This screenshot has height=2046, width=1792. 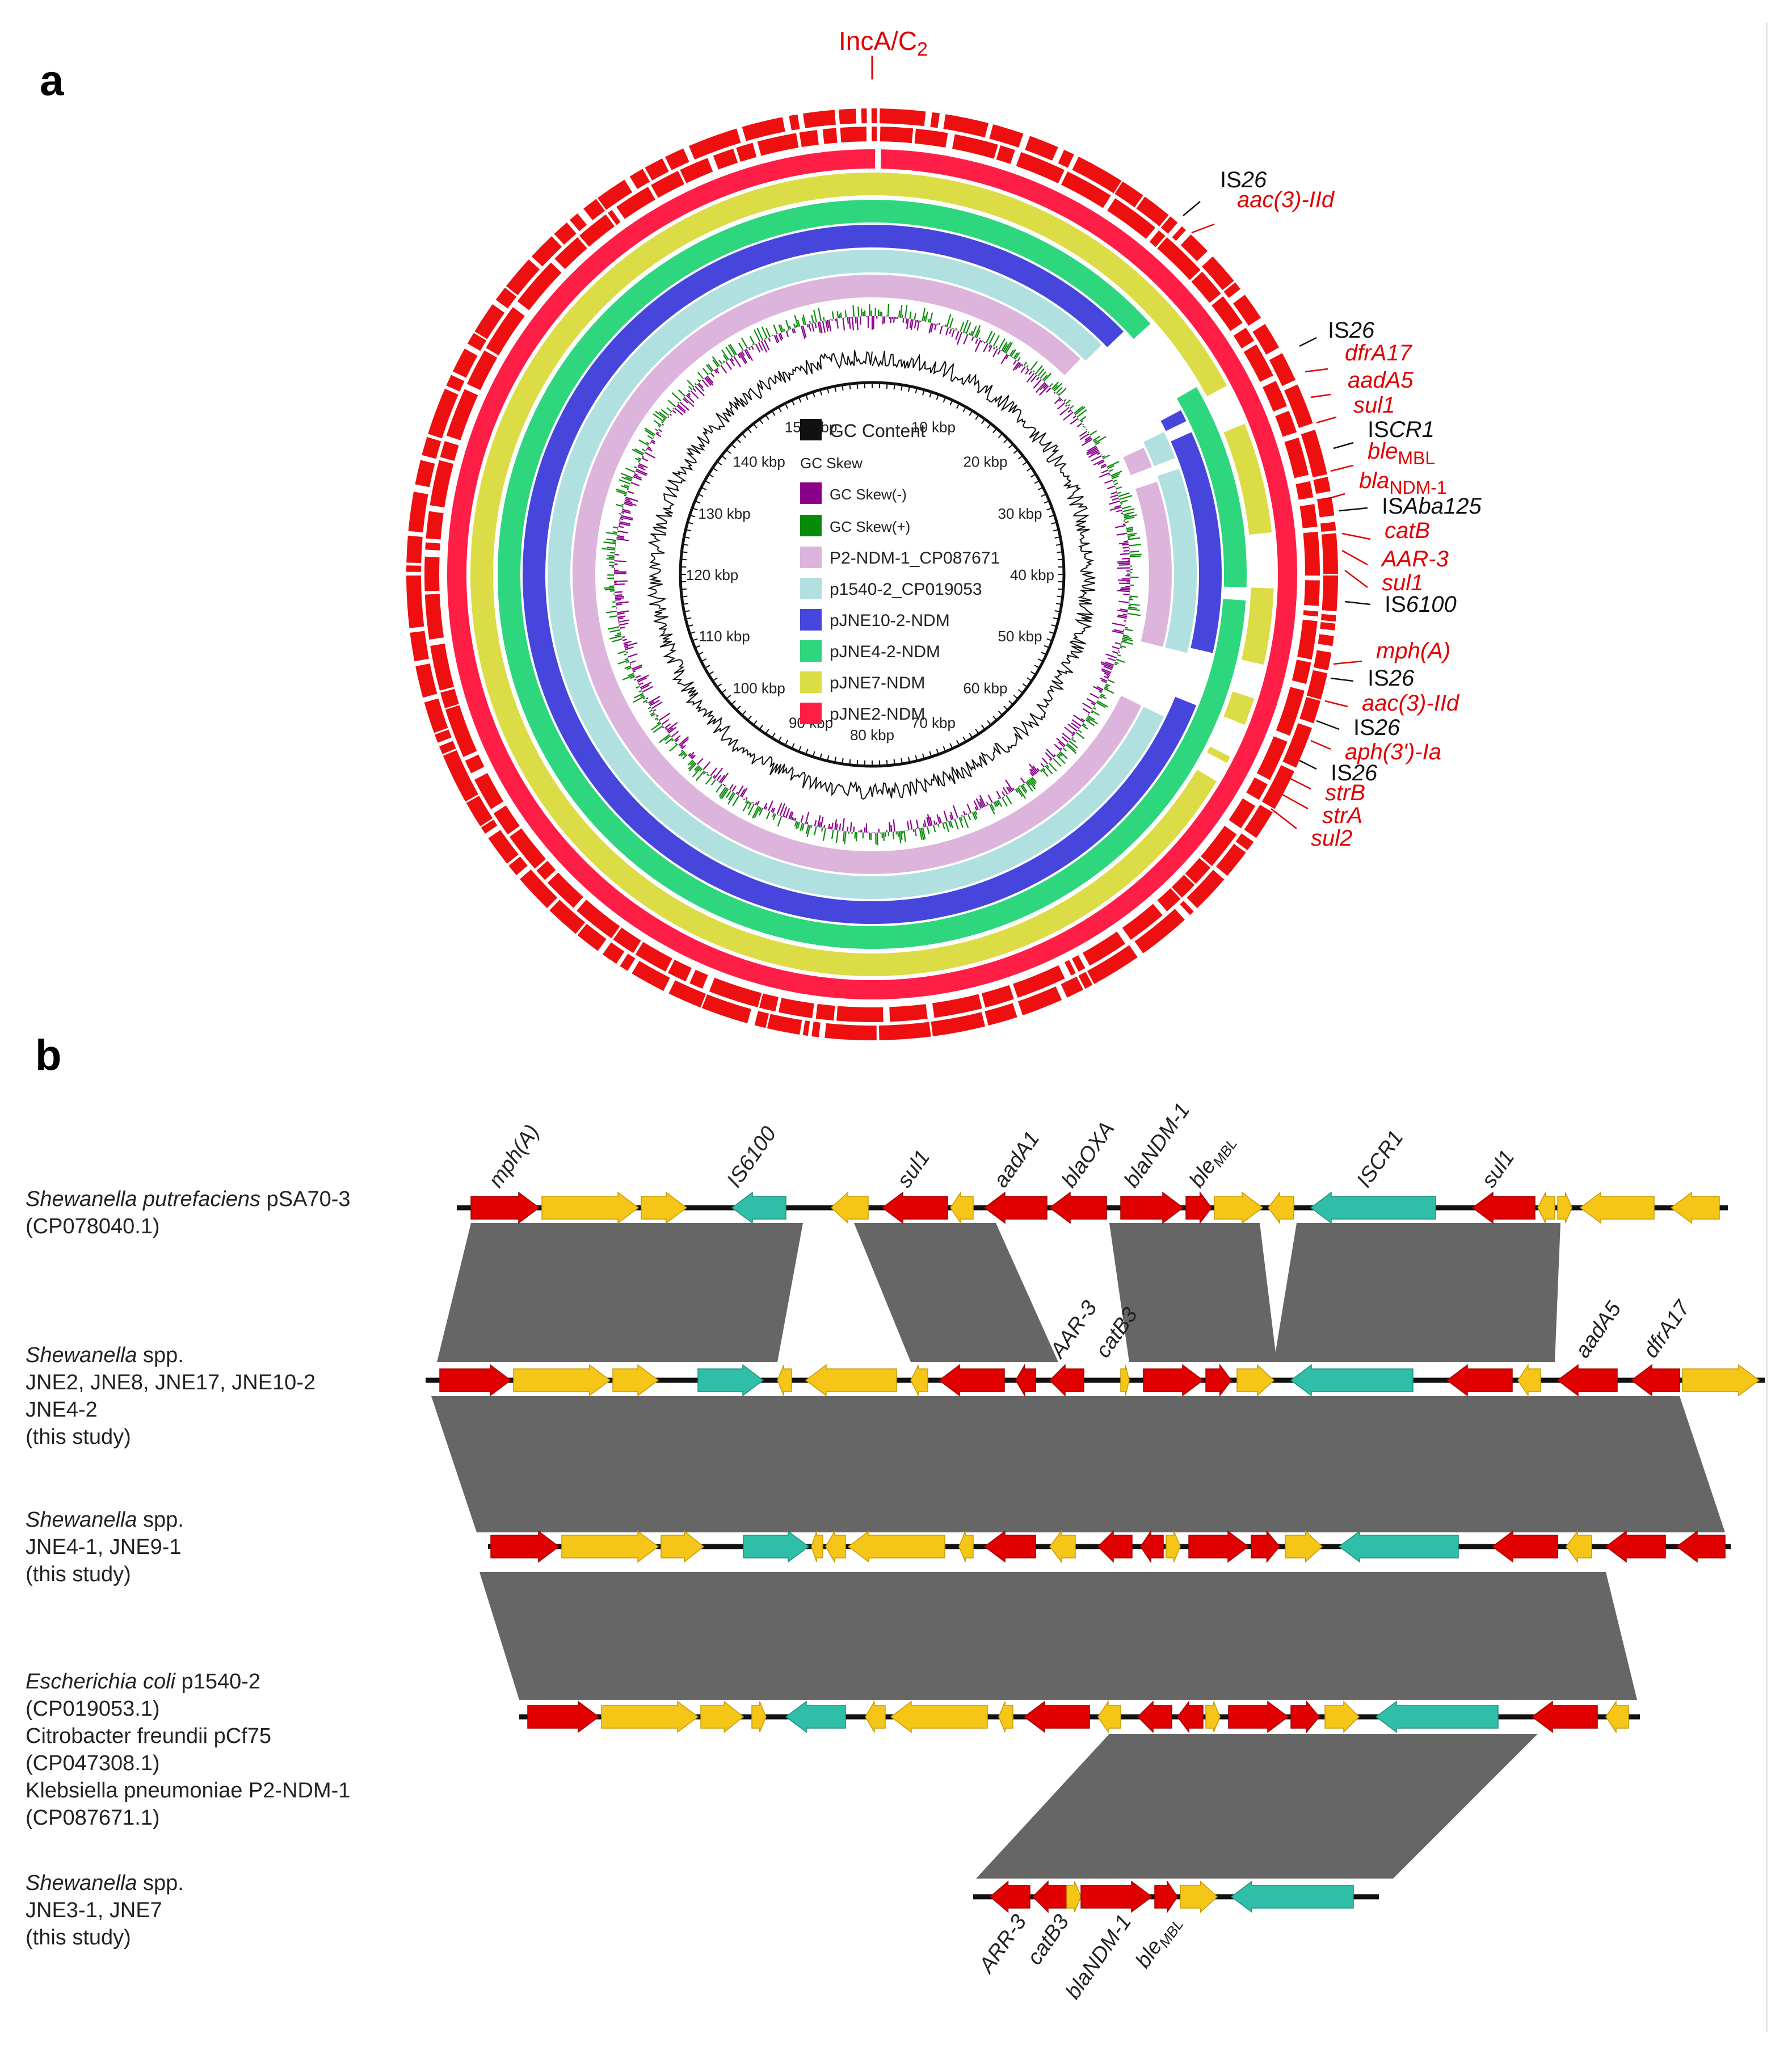 I want to click on legend-gc-skew-pos: GC Skew(+), so click(x=870, y=526).